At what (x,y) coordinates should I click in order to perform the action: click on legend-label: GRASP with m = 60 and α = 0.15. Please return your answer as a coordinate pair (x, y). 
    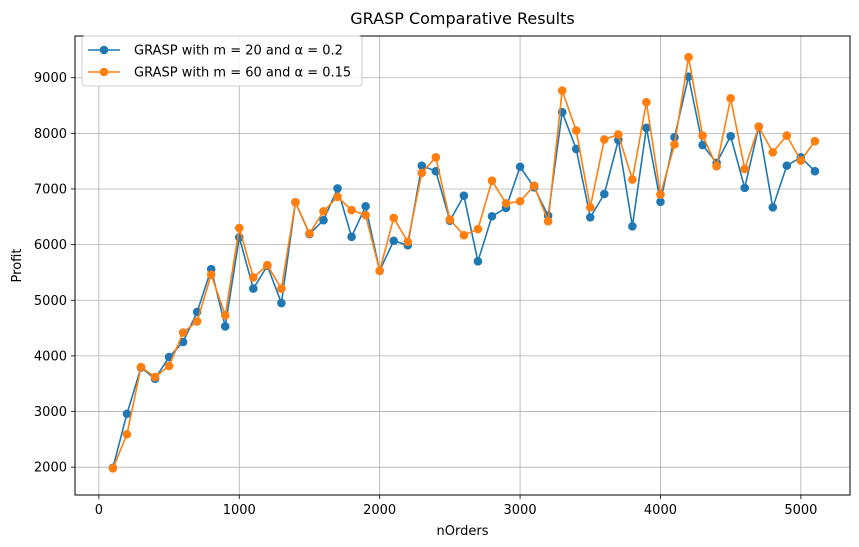
    Looking at the image, I should click on (242, 73).